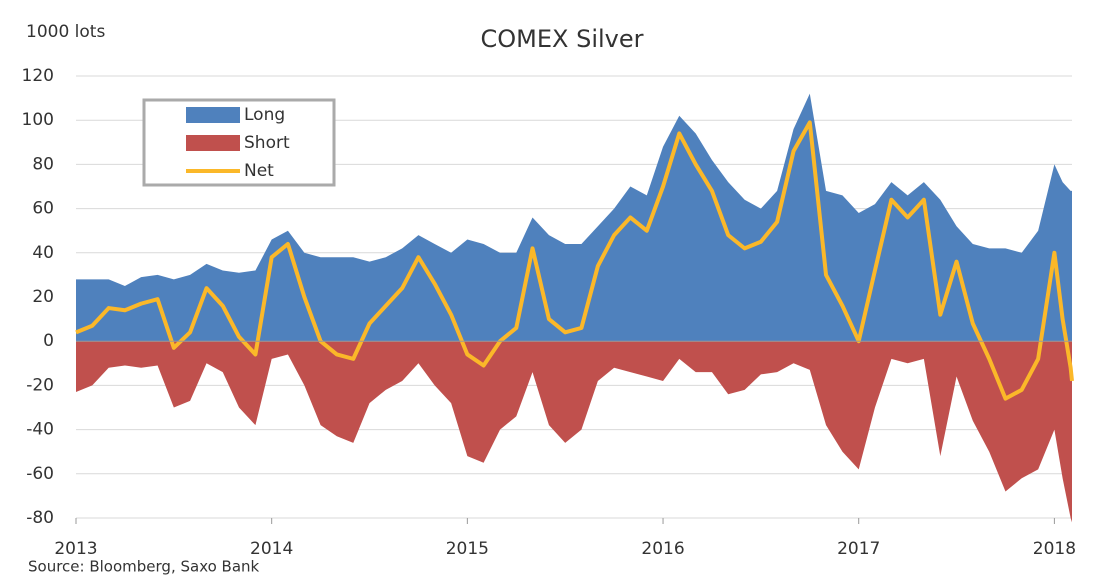 This screenshot has height=584, width=1102. Describe the element at coordinates (858, 549) in the screenshot. I see `x-tick-label: 2017` at that location.